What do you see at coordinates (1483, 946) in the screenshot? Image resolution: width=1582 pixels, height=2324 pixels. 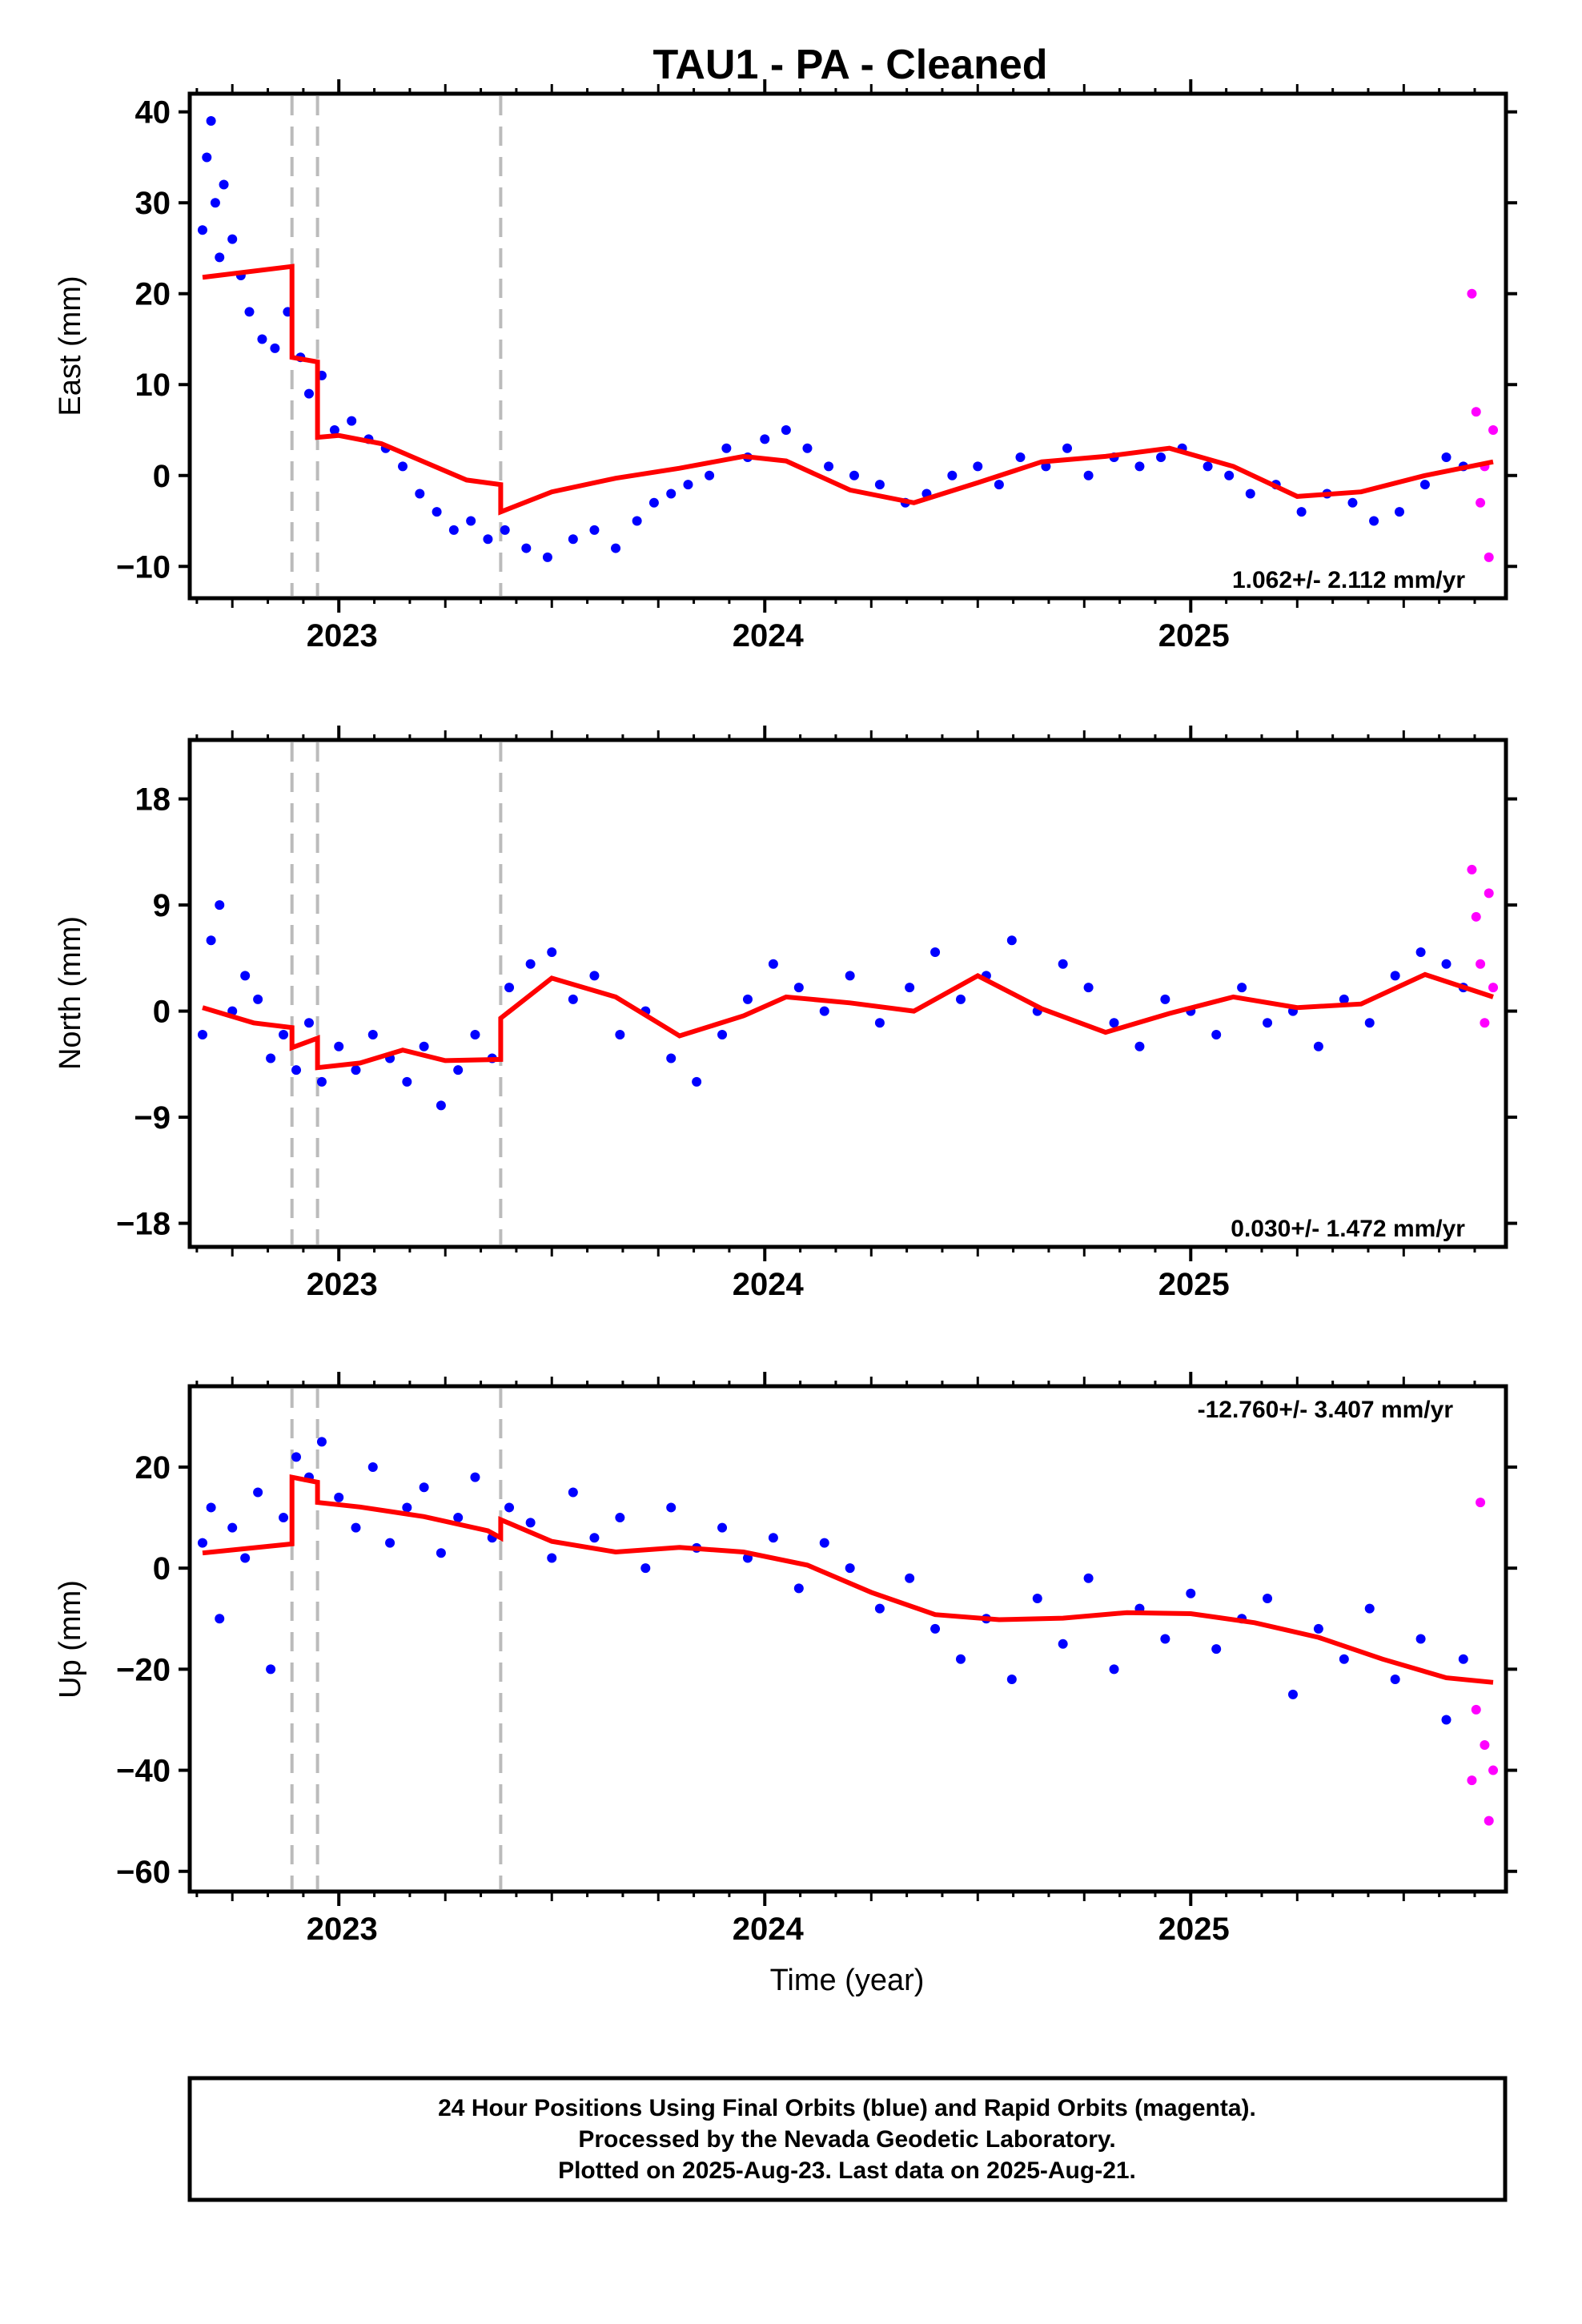 I see `north-rapid-points` at bounding box center [1483, 946].